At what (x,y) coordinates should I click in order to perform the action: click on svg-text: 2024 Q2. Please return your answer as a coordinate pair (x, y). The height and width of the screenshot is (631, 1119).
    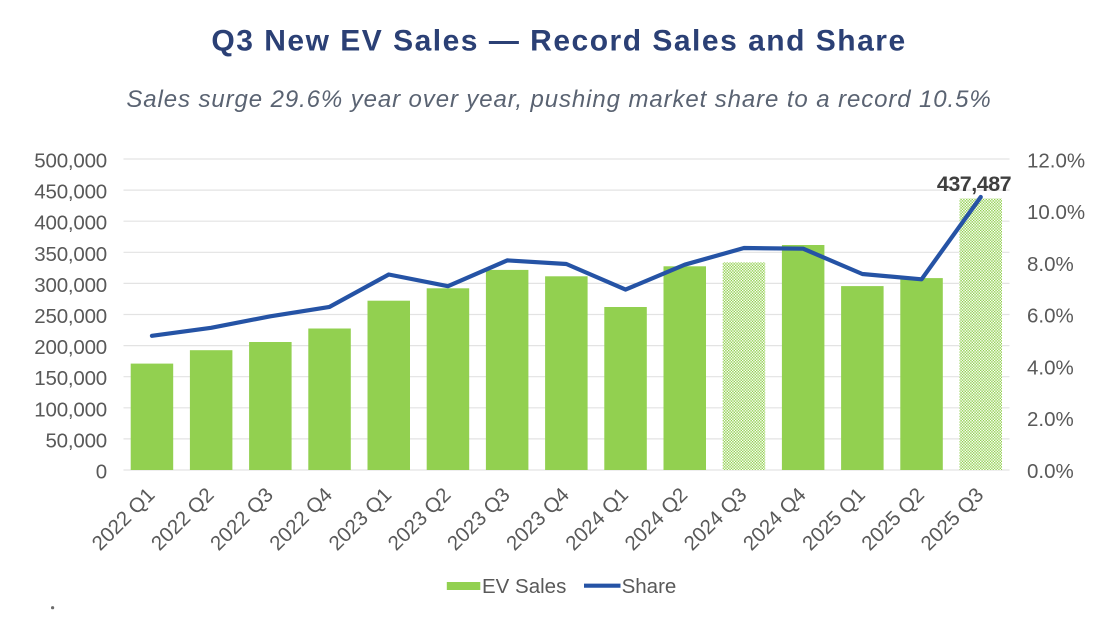
    Looking at the image, I should click on (656, 519).